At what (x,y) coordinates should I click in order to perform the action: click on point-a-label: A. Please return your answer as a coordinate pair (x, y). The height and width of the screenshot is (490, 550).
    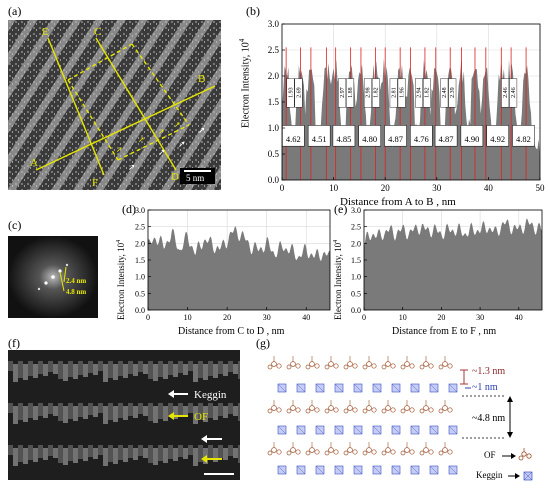
    Looking at the image, I should click on (34, 163).